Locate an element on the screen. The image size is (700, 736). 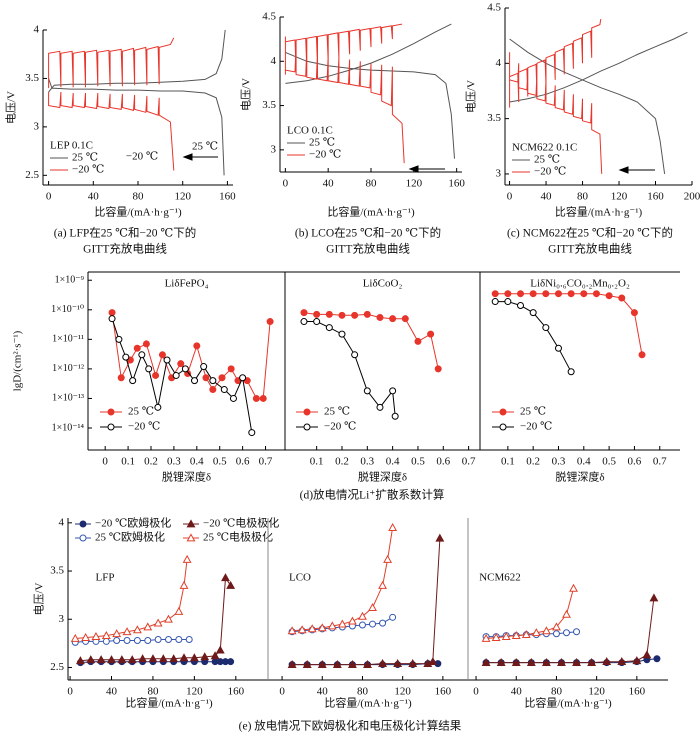
caption: (b) LCO在25 ℃和−20 ℃下的 is located at coordinates (368, 233).